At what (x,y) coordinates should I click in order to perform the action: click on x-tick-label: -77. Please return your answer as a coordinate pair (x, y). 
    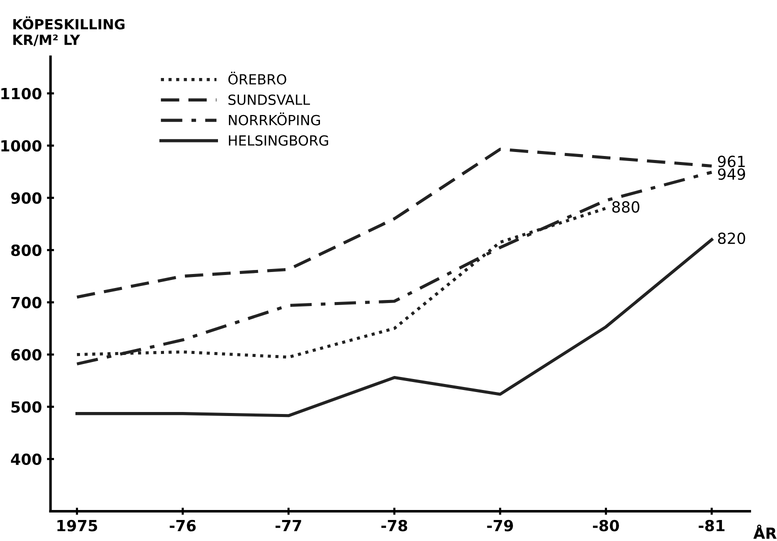
    Looking at the image, I should click on (289, 526).